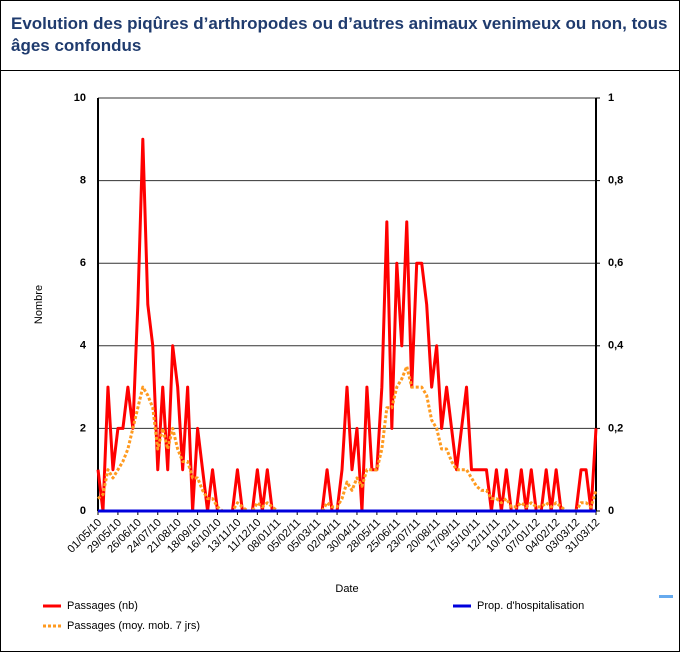 The height and width of the screenshot is (652, 680). What do you see at coordinates (611, 511) in the screenshot?
I see `y2-tick-label: 0` at bounding box center [611, 511].